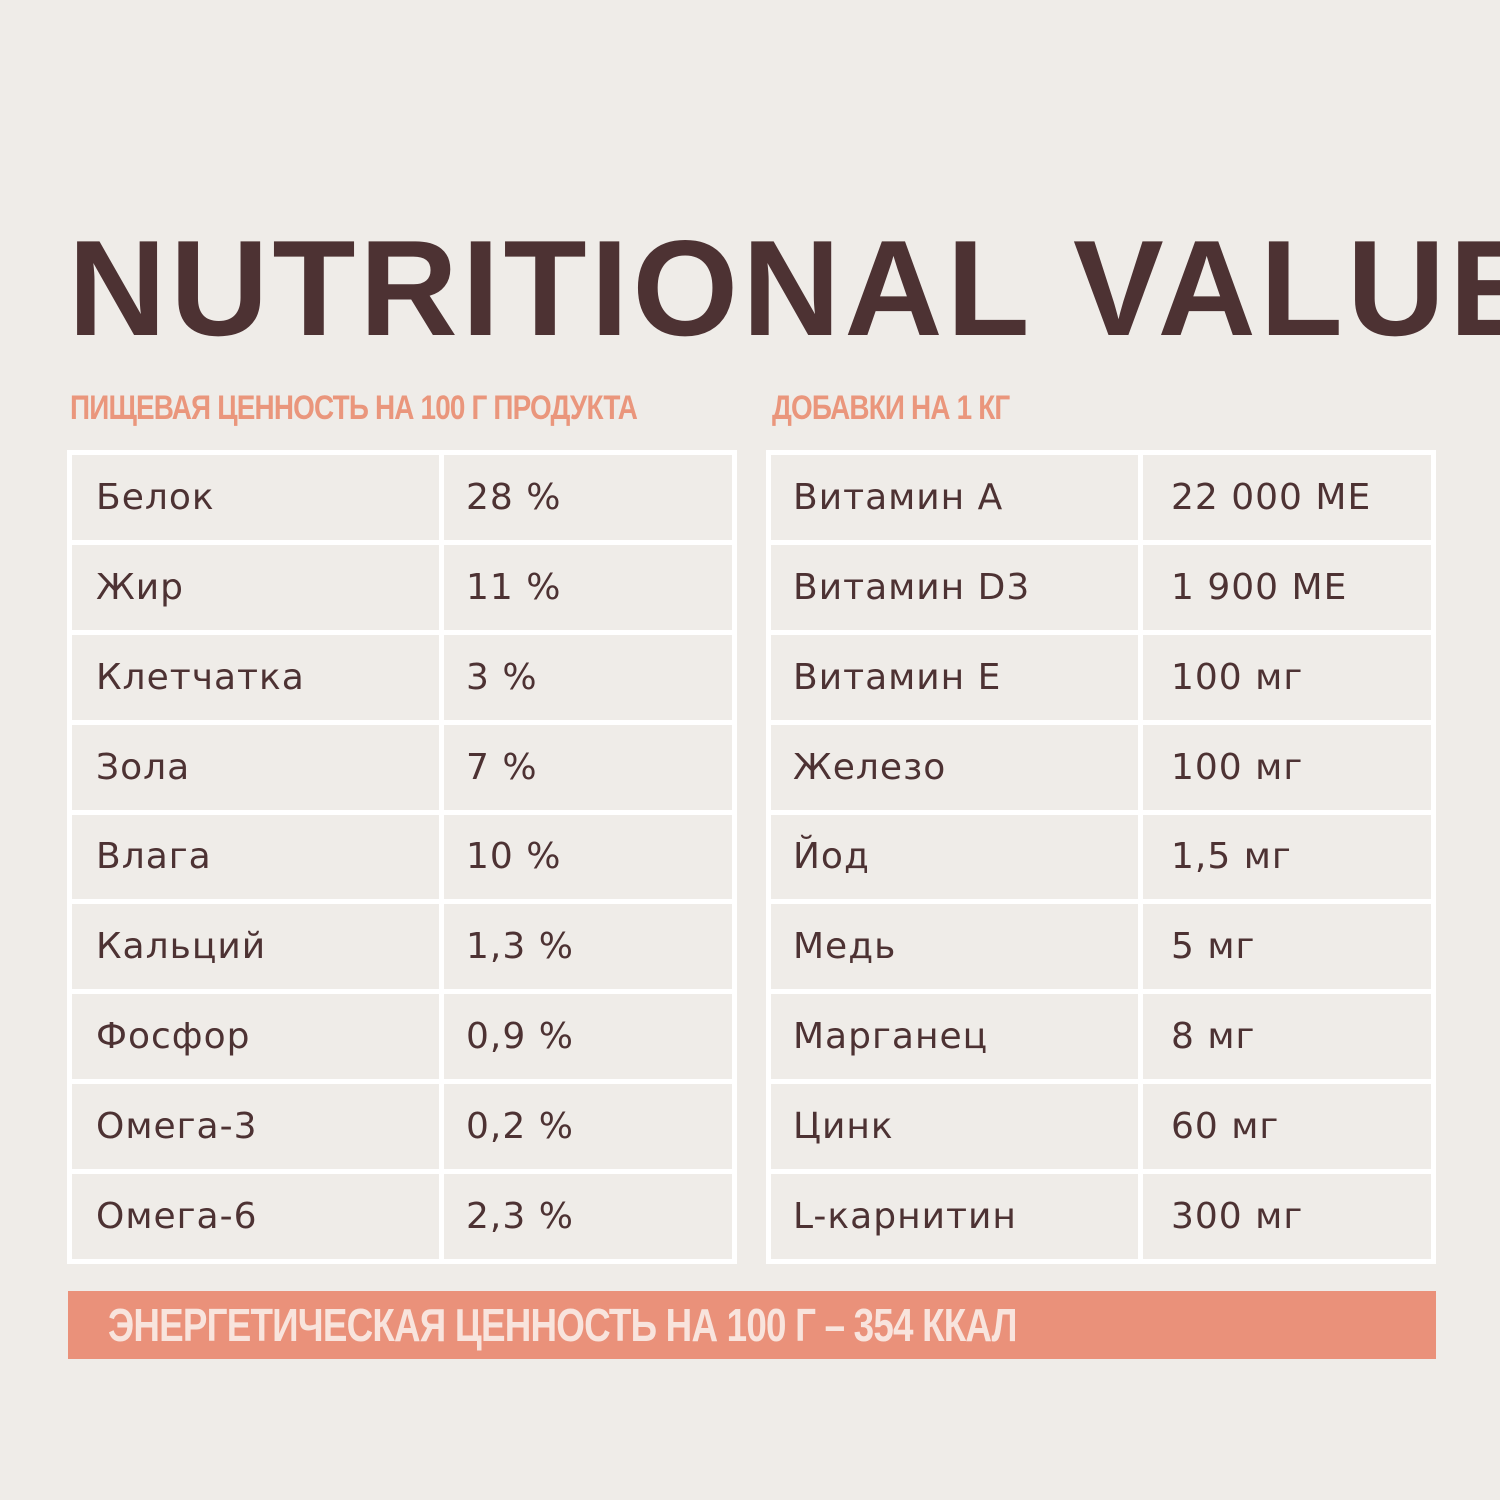  I want to click on additive-name: Витамин Е, so click(954, 677).